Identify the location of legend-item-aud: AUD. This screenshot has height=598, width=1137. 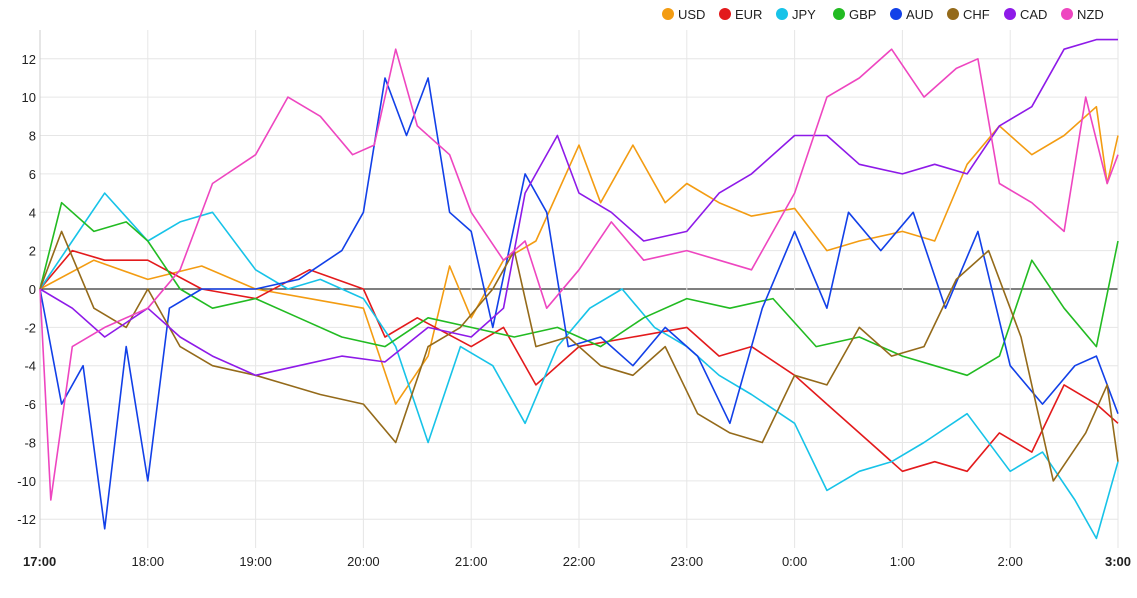
(911, 14).